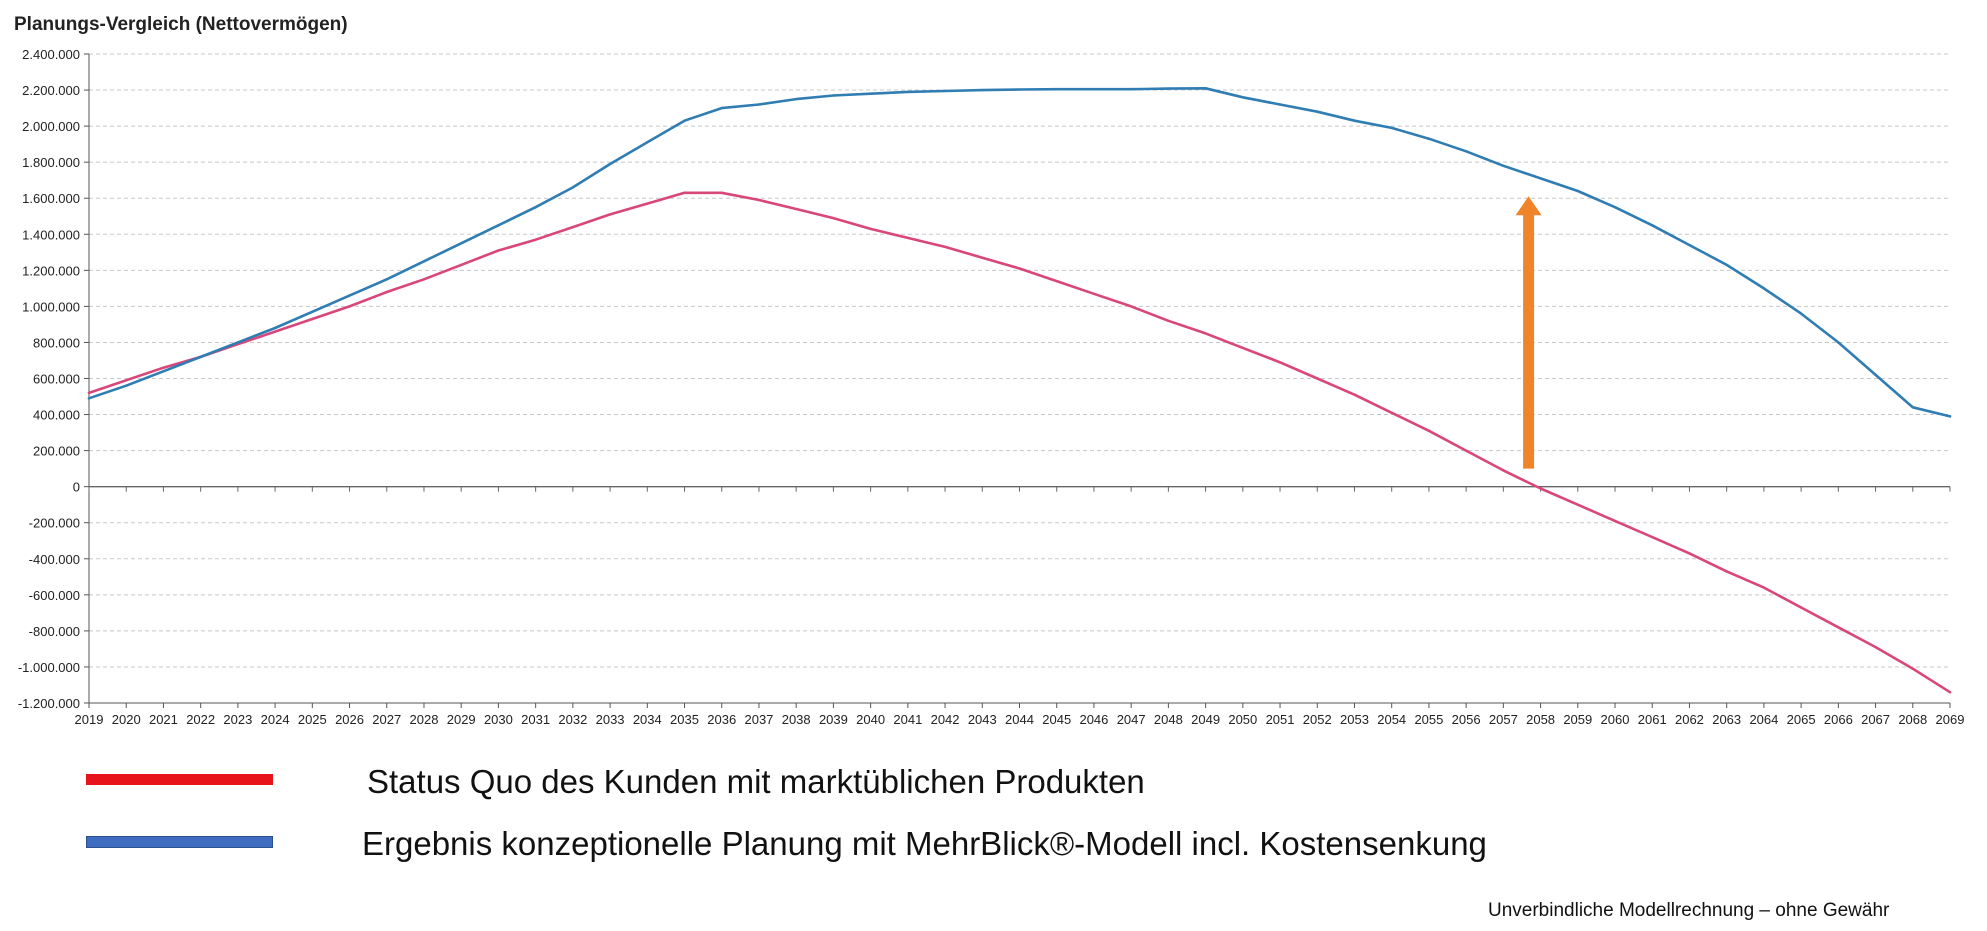 This screenshot has width=1987, height=931. Describe the element at coordinates (51, 234) in the screenshot. I see `y-tick-label: 1.400.000` at that location.